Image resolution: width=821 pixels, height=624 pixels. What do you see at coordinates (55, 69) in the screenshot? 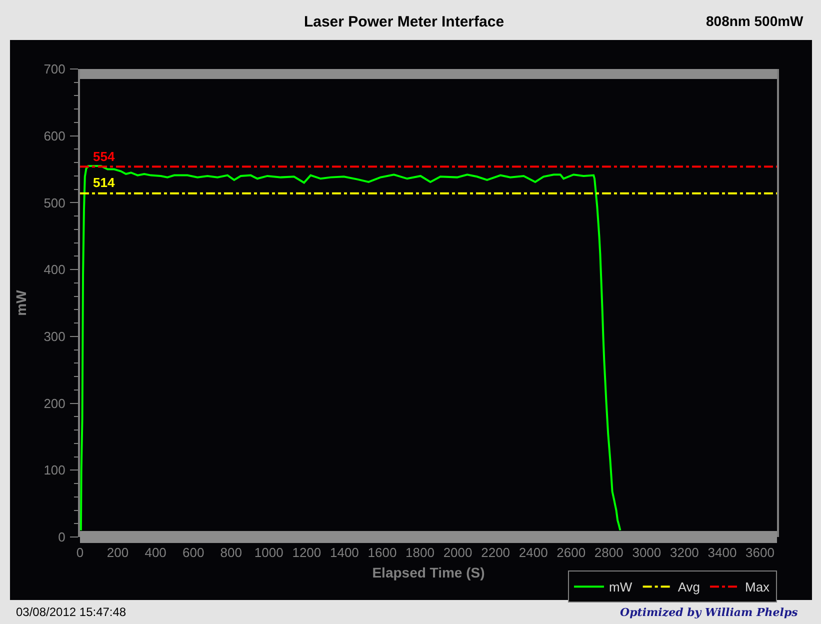
I see `y-tick-label: 700` at bounding box center [55, 69].